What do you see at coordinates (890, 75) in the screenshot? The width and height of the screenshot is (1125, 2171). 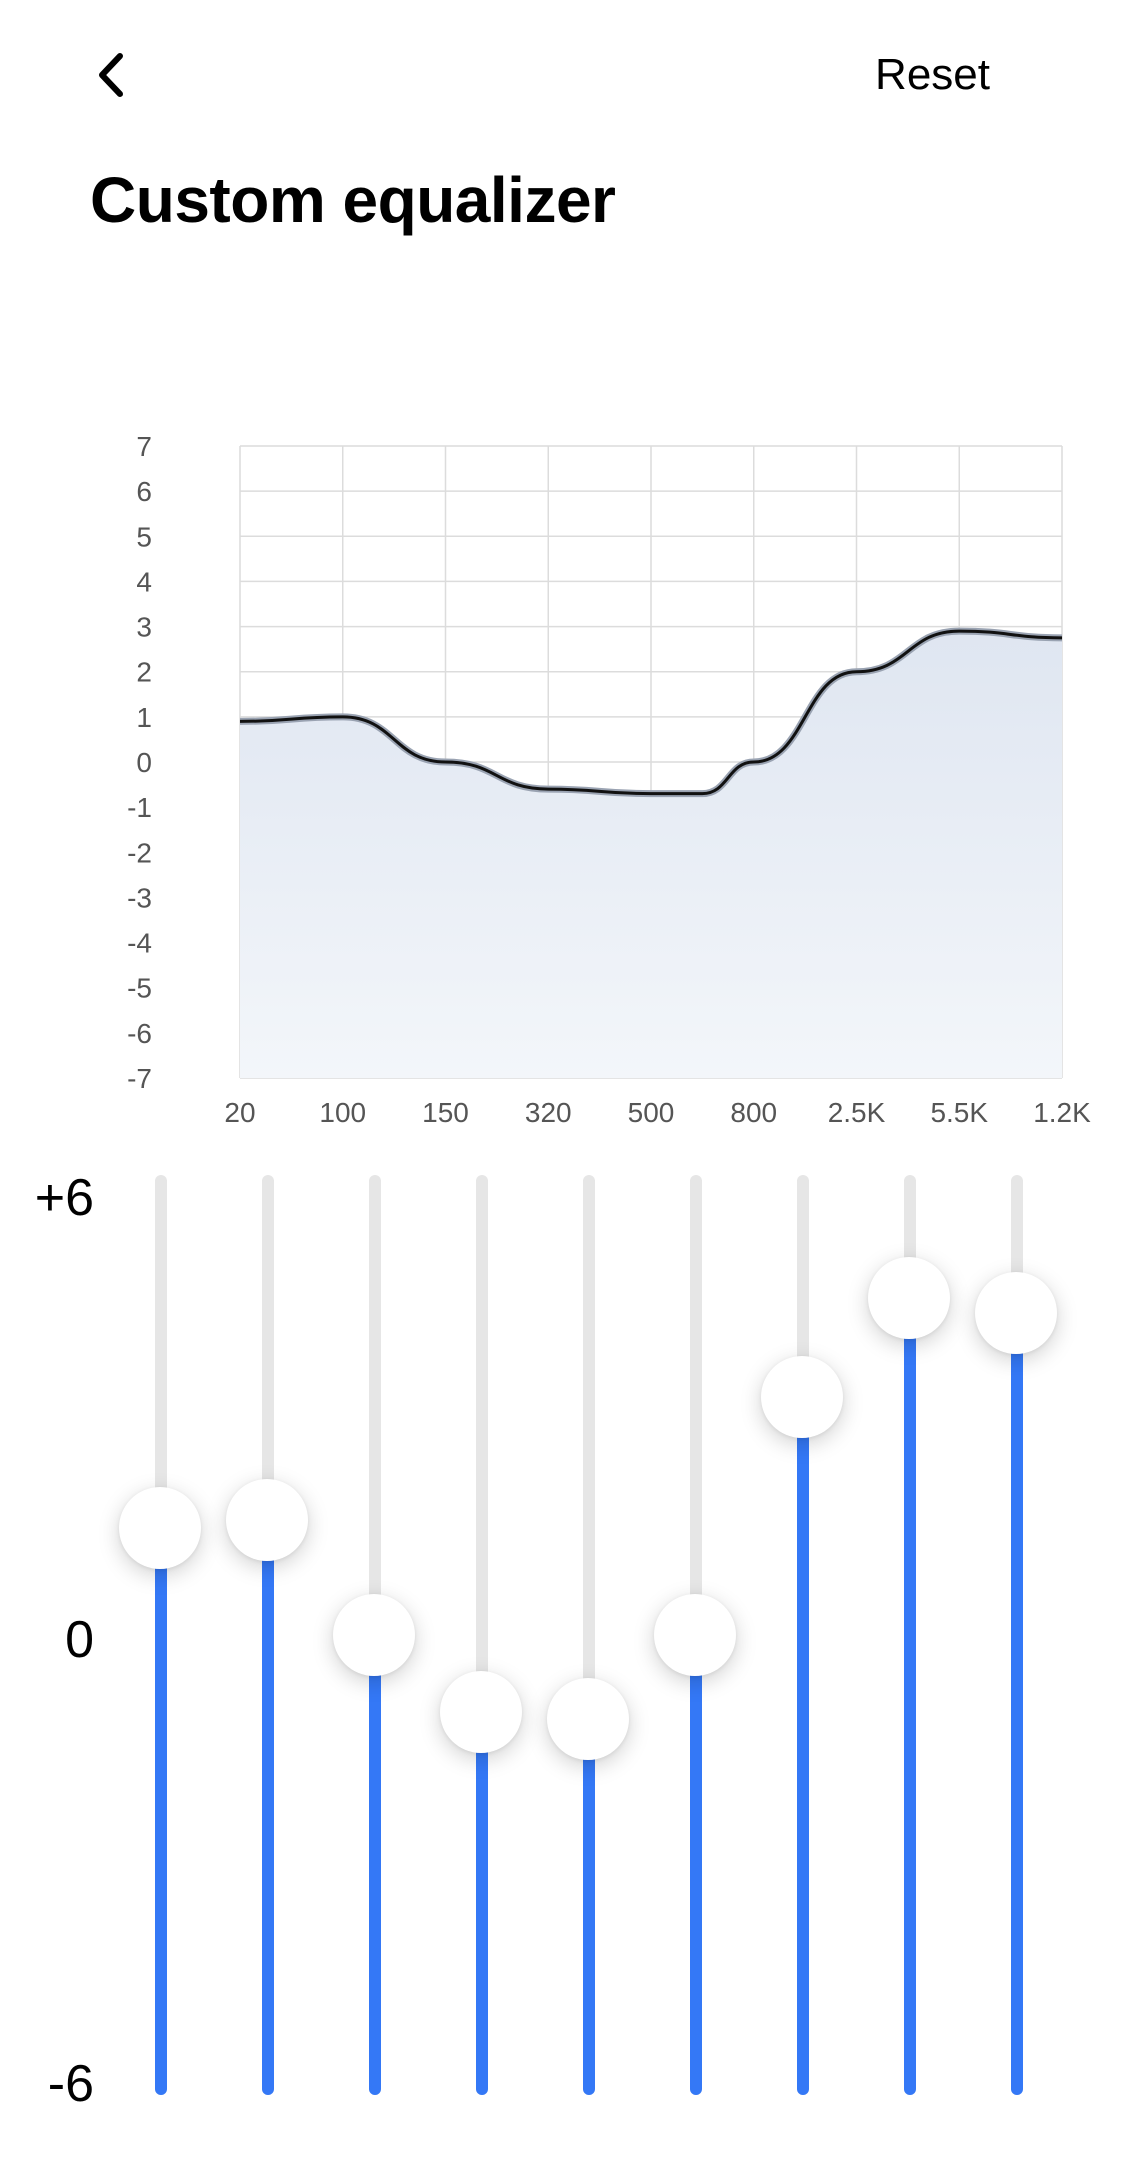 I see `reset-button: Reset` at bounding box center [890, 75].